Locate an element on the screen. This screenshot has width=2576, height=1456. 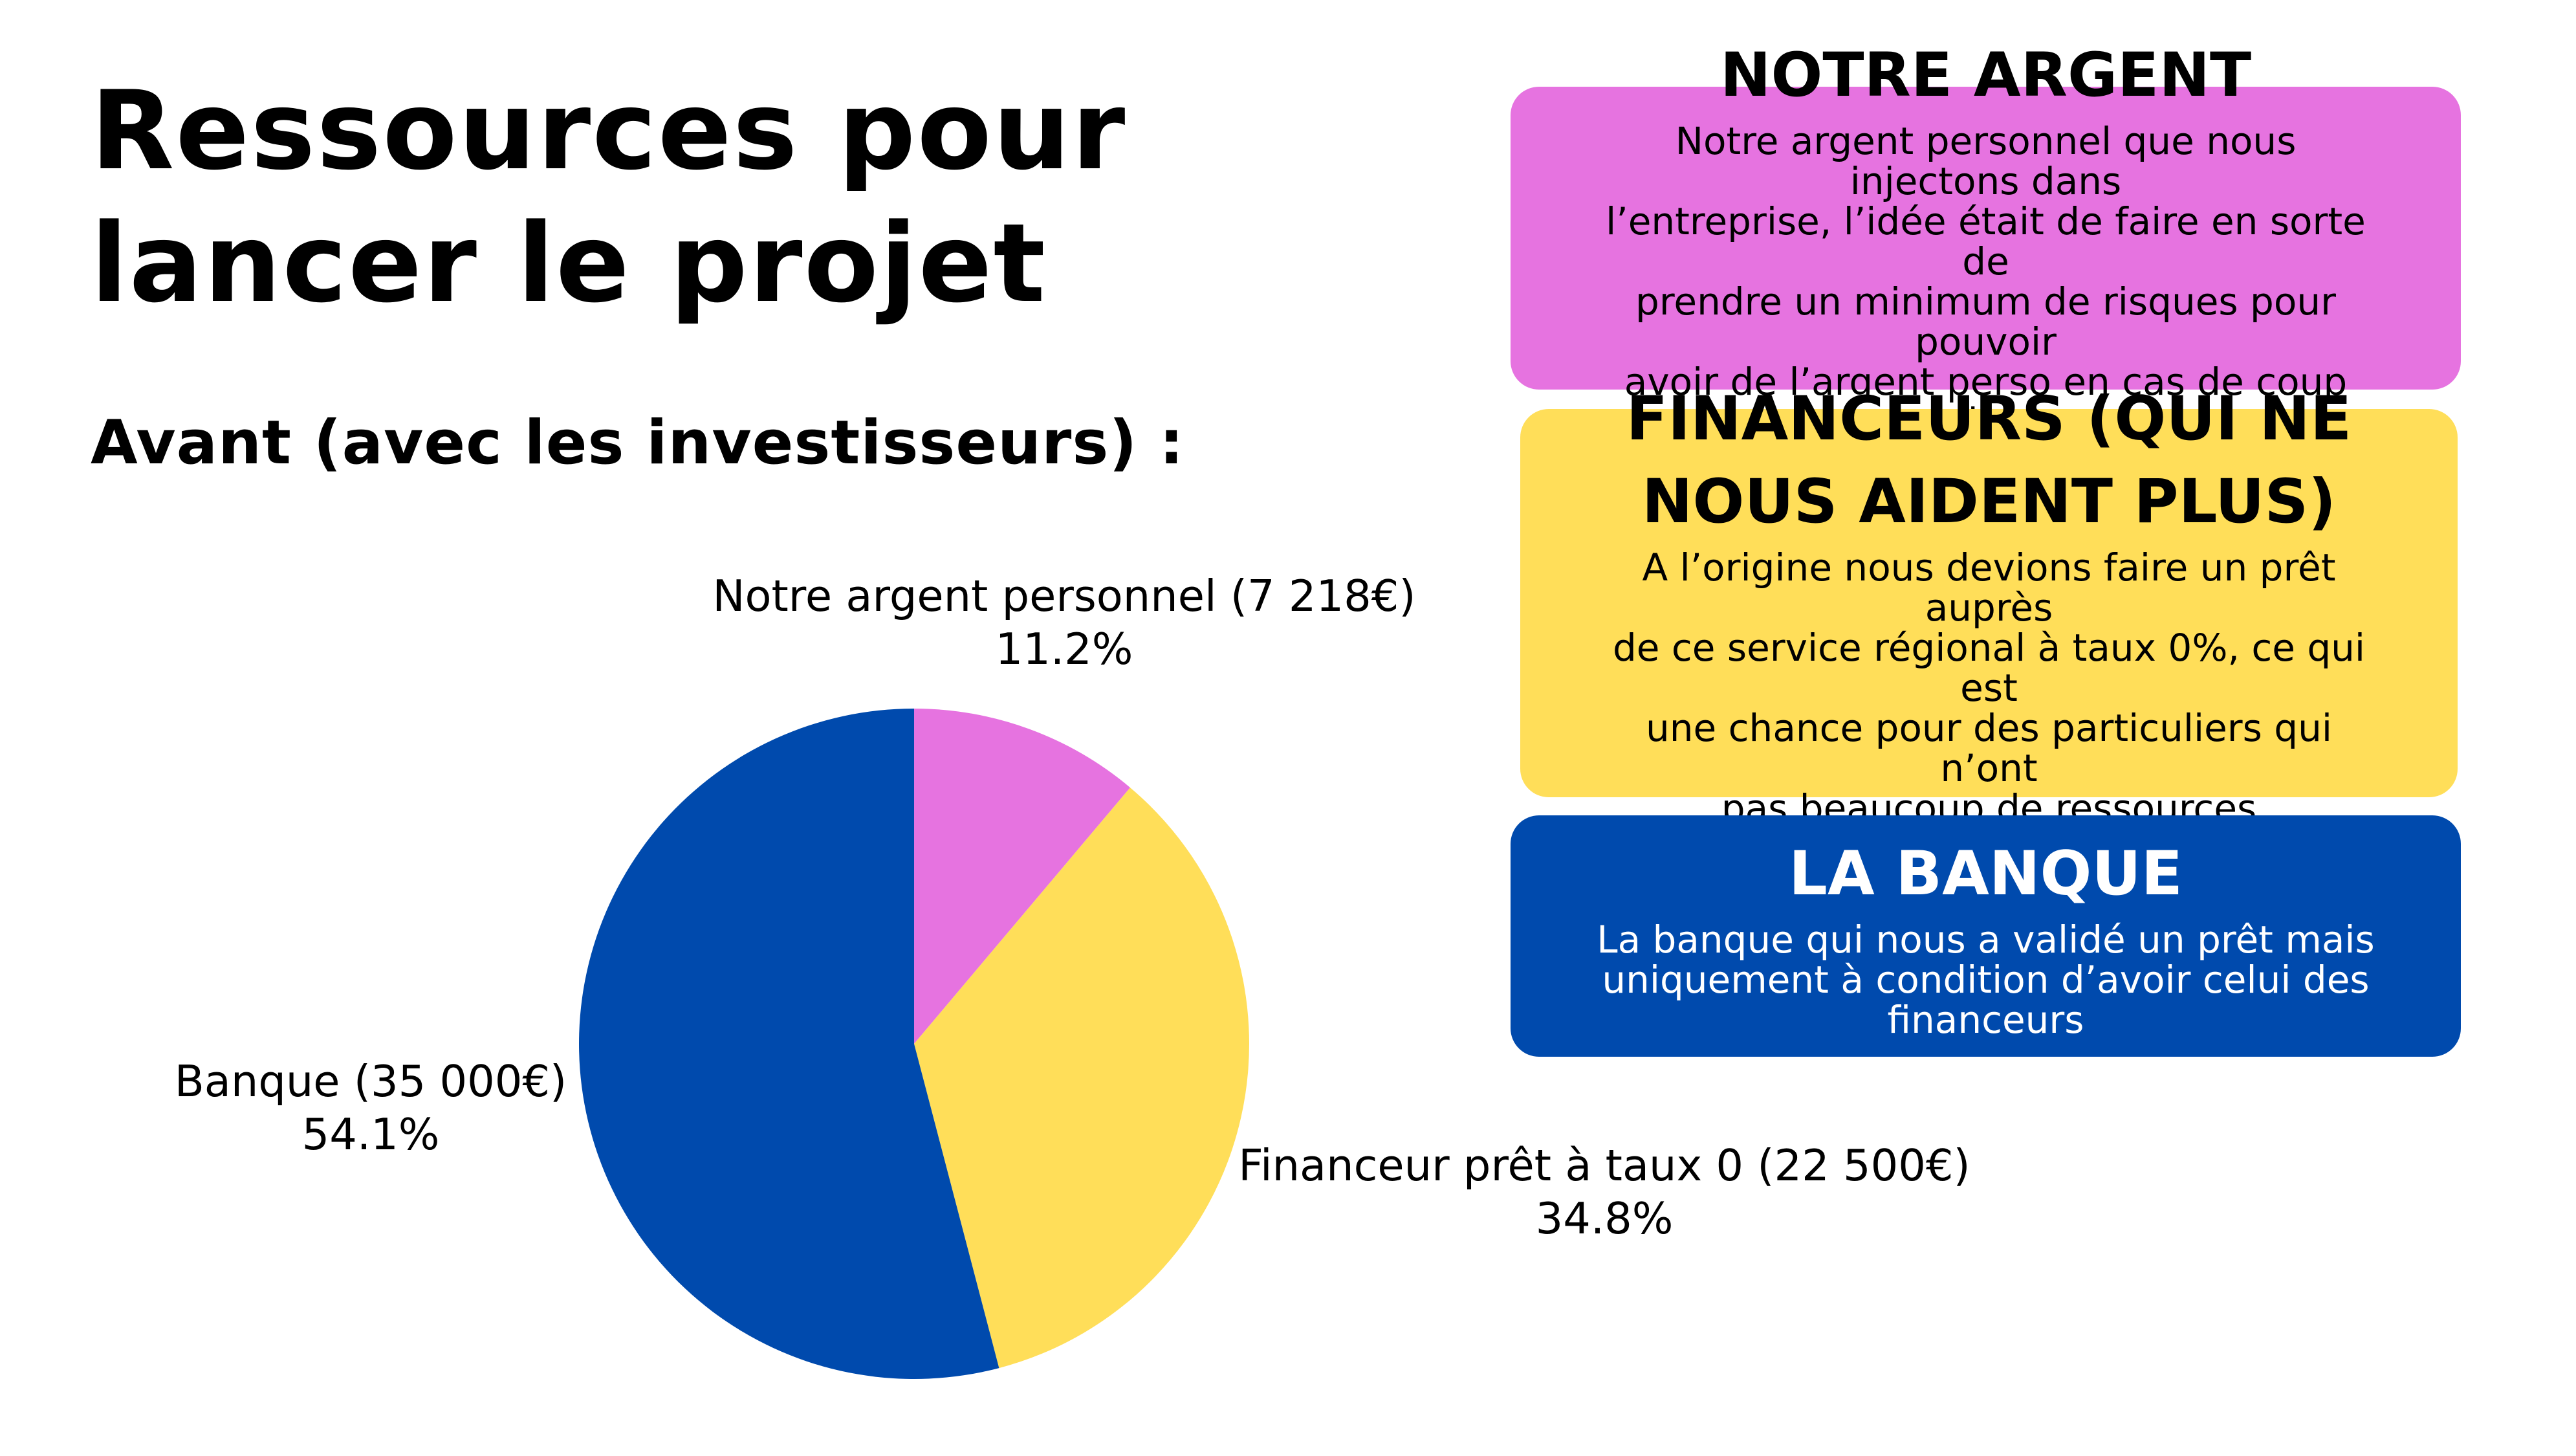
pie-label-banque-percent: 54.1% is located at coordinates (370, 1134).